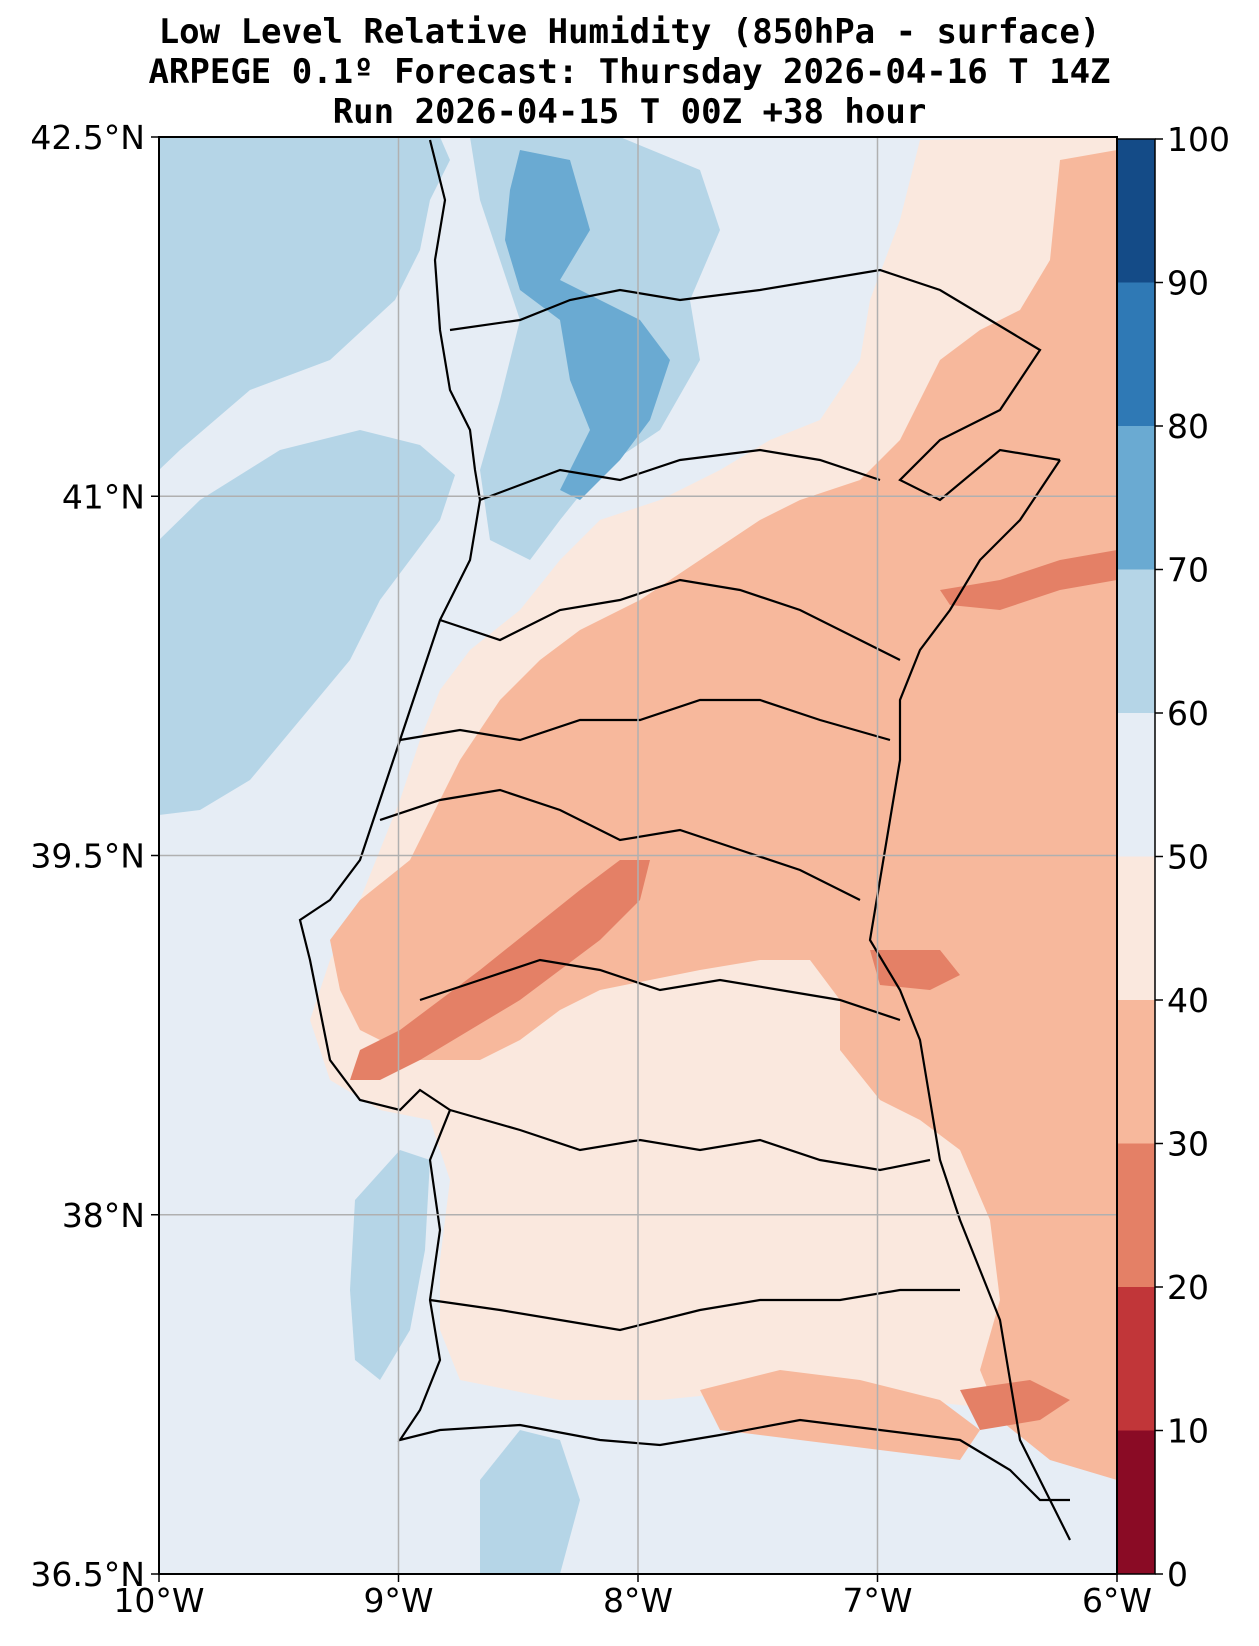 This screenshot has width=1259, height=1646. I want to click on tick-label-lat-2: 39.5°N, so click(87, 856).